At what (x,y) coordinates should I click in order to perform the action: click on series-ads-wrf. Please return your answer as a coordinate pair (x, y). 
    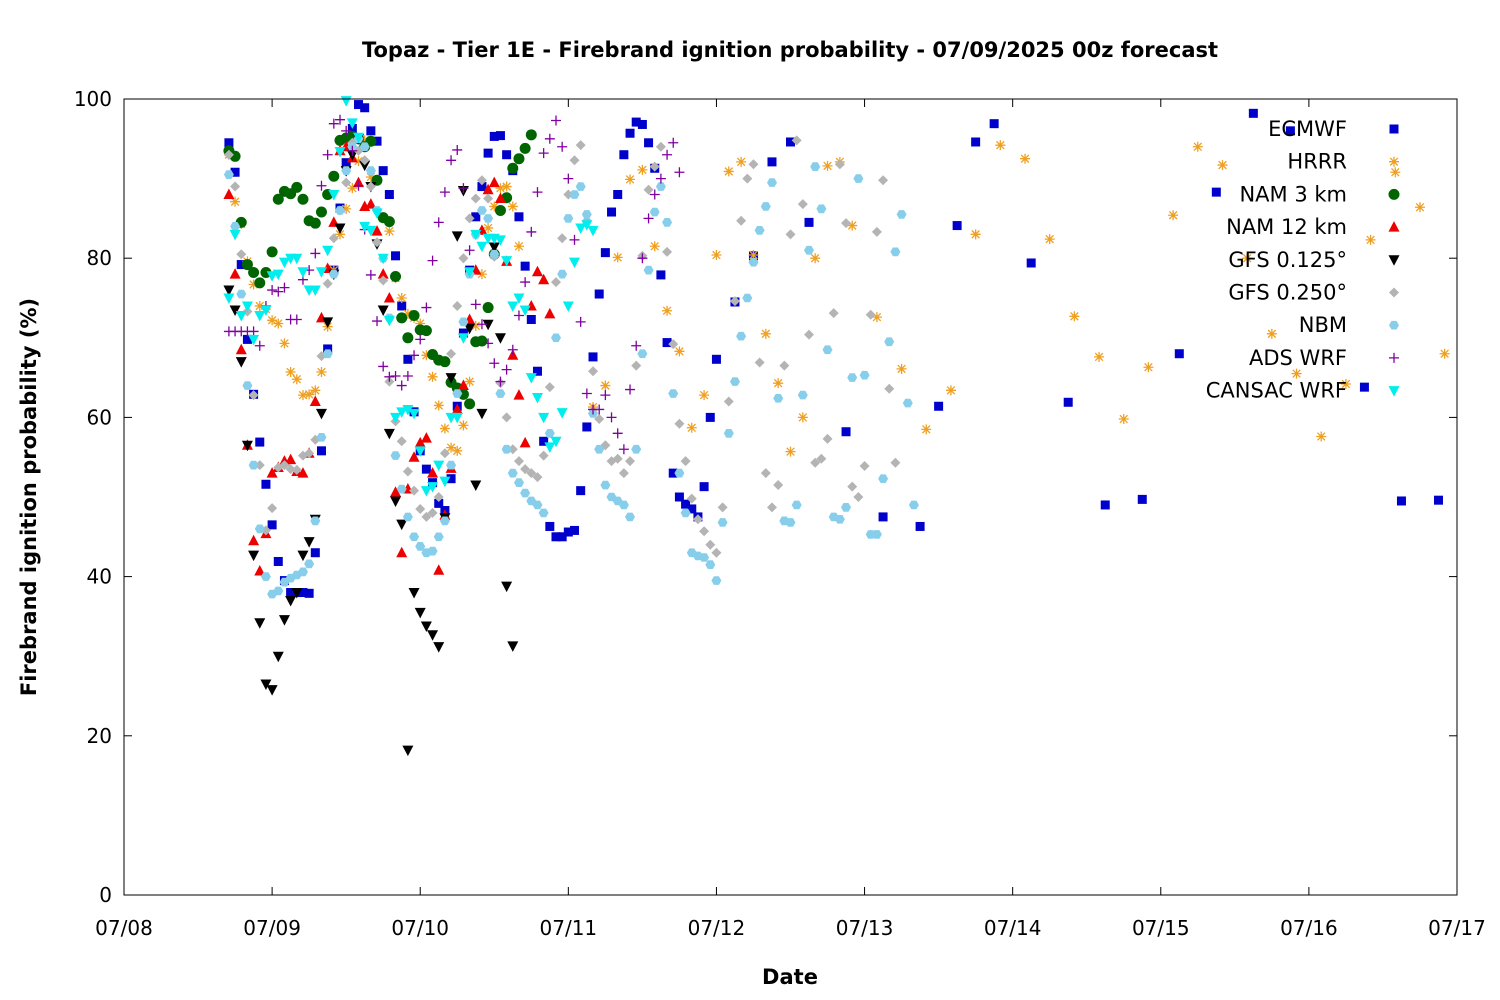
    Looking at the image, I should click on (454, 284).